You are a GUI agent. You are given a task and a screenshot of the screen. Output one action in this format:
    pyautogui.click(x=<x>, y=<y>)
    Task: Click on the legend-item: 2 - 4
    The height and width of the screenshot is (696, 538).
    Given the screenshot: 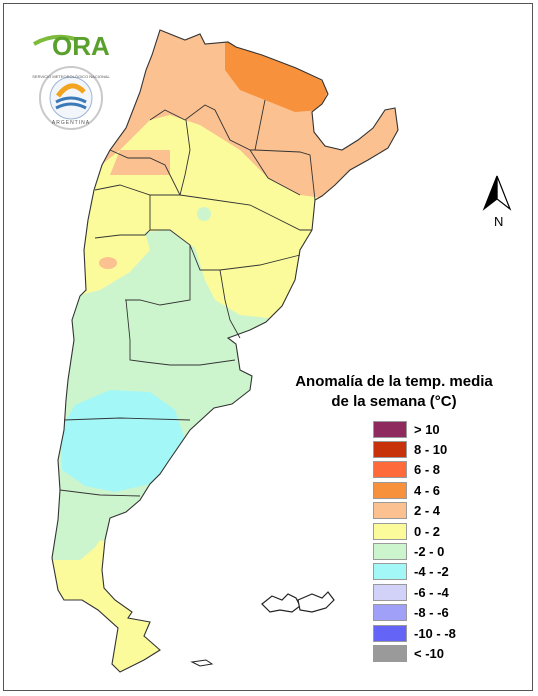 What is the action you would take?
    pyautogui.click(x=414, y=511)
    